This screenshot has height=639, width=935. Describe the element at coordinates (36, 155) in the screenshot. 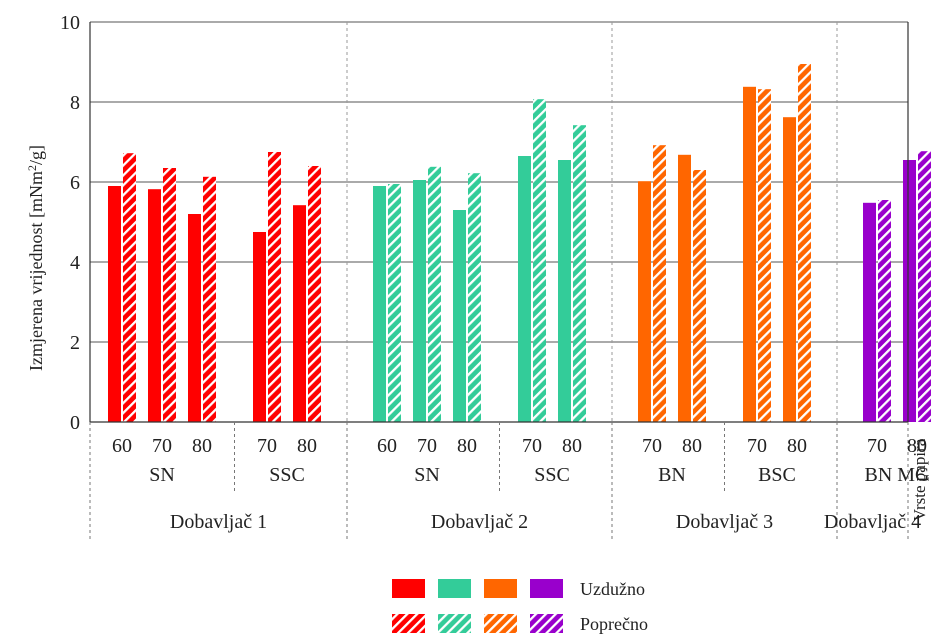

I see `y-axis-label-tail: /g]` at that location.